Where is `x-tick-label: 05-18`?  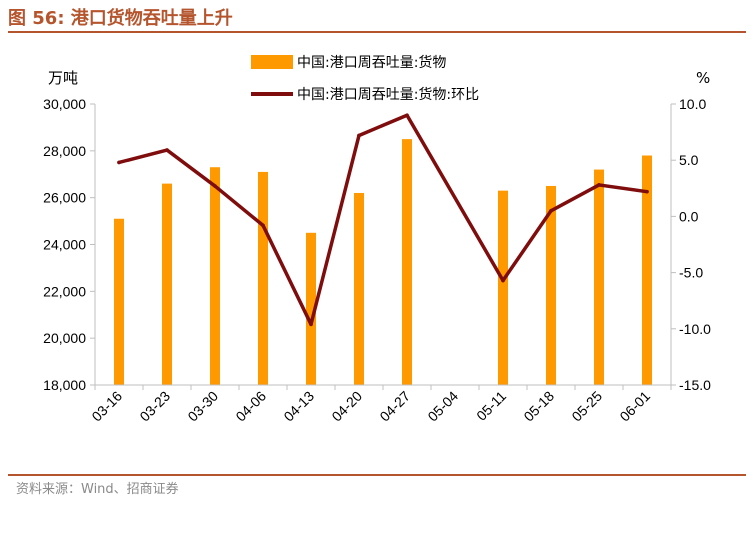 x-tick-label: 05-18 is located at coordinates (538, 406).